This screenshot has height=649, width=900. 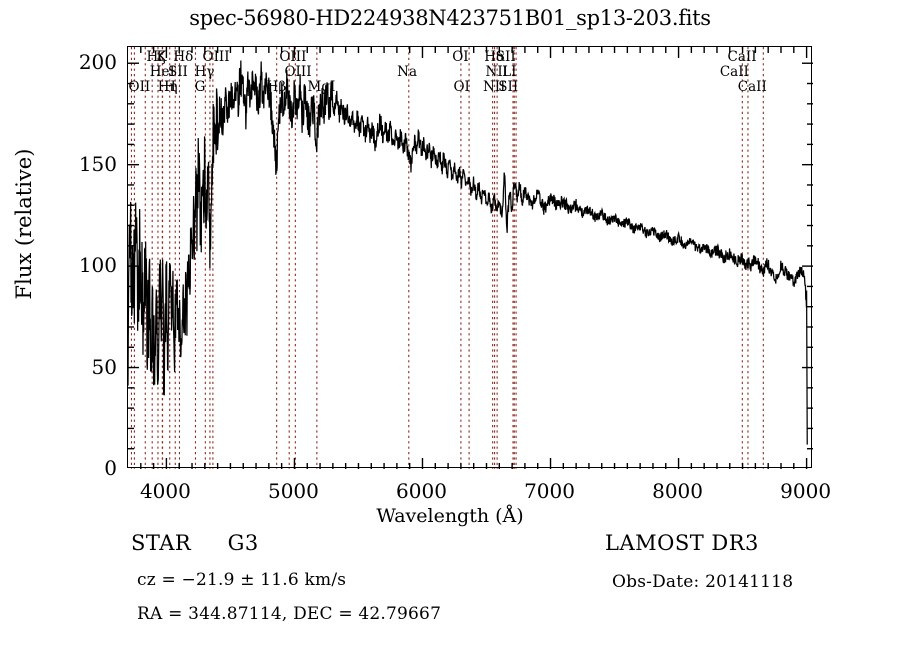 What do you see at coordinates (450, 516) in the screenshot?
I see `x-axis-title: Wavelength (Å)` at bounding box center [450, 516].